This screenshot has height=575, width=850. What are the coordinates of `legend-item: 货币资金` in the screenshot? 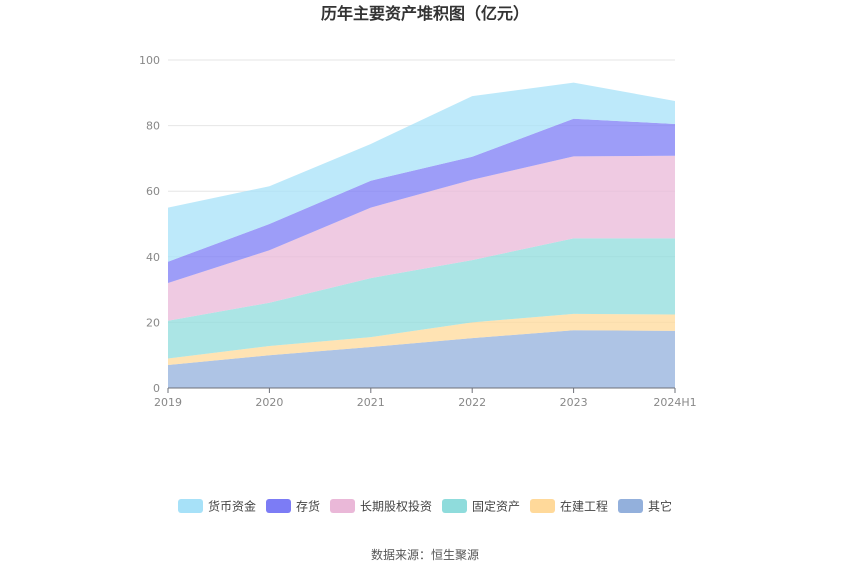 It's located at (217, 506).